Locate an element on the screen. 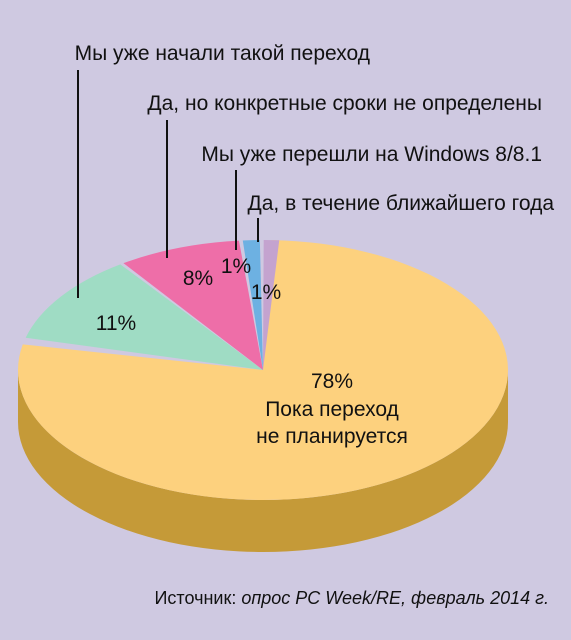 The width and height of the screenshot is (571, 640). category-label-4: Да, в течение ближайшего года is located at coordinates (401, 203).